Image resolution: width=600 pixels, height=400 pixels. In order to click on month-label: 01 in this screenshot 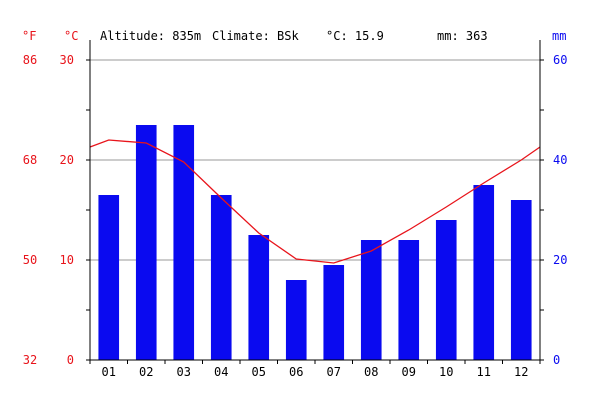, I will do `click(109, 372)`.